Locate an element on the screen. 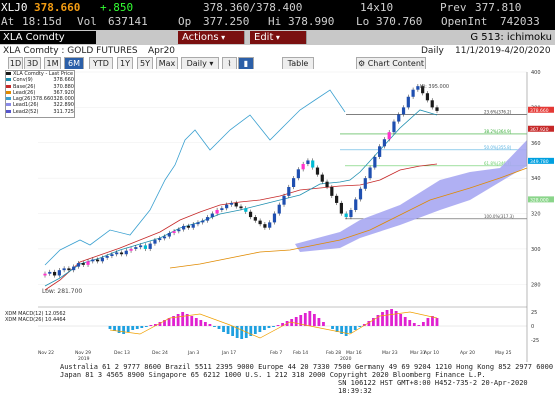 The height and width of the screenshot is (400, 555). table-label: Table is located at coordinates (298, 63).